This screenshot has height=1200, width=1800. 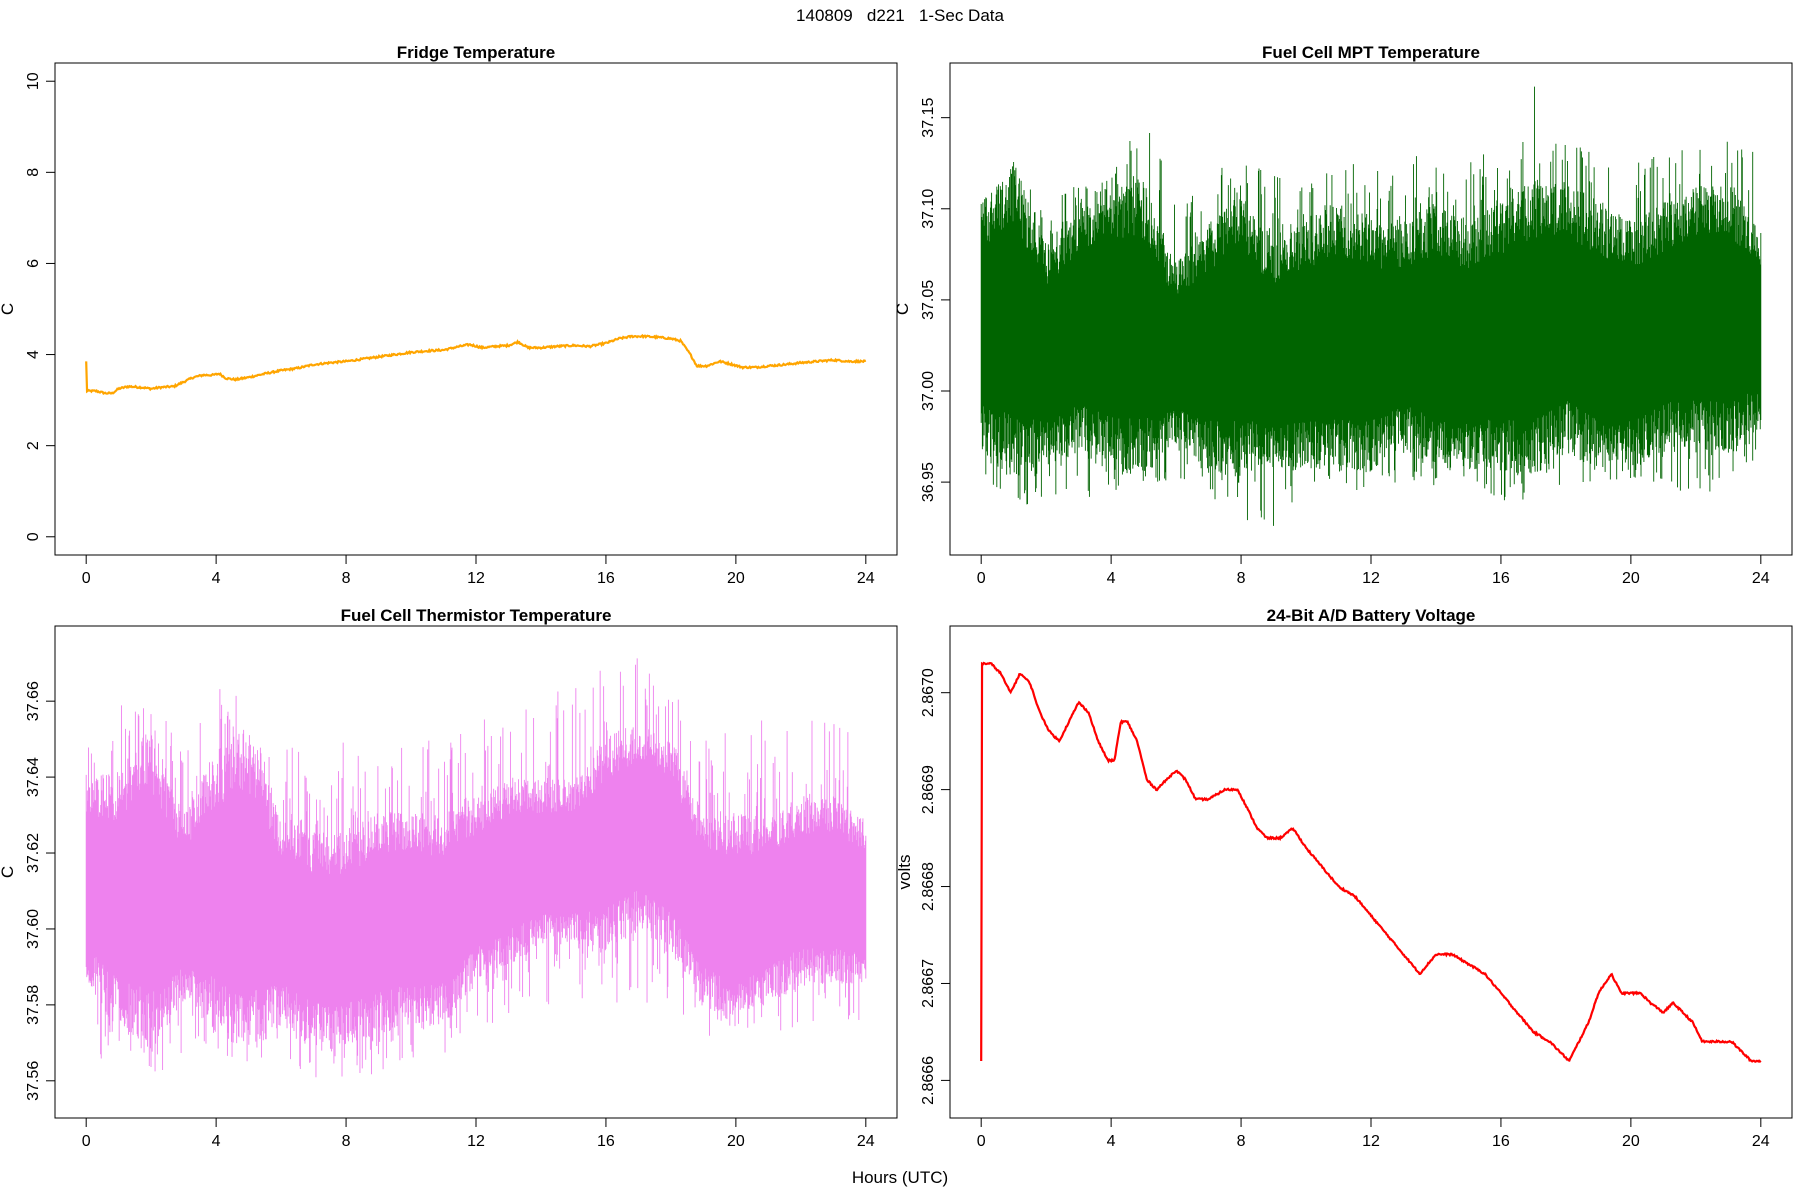 I want to click on page-title: 140809 d221 1-Sec Data, so click(x=900, y=15).